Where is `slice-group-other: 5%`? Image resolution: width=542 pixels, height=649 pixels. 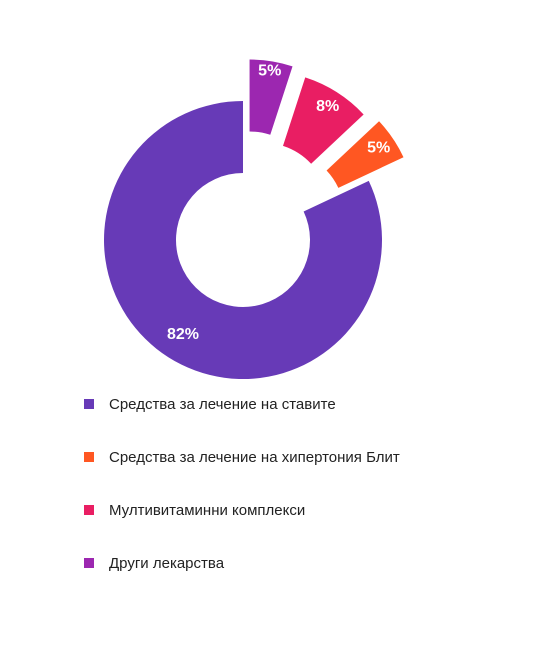 slice-group-other: 5% is located at coordinates (271, 97).